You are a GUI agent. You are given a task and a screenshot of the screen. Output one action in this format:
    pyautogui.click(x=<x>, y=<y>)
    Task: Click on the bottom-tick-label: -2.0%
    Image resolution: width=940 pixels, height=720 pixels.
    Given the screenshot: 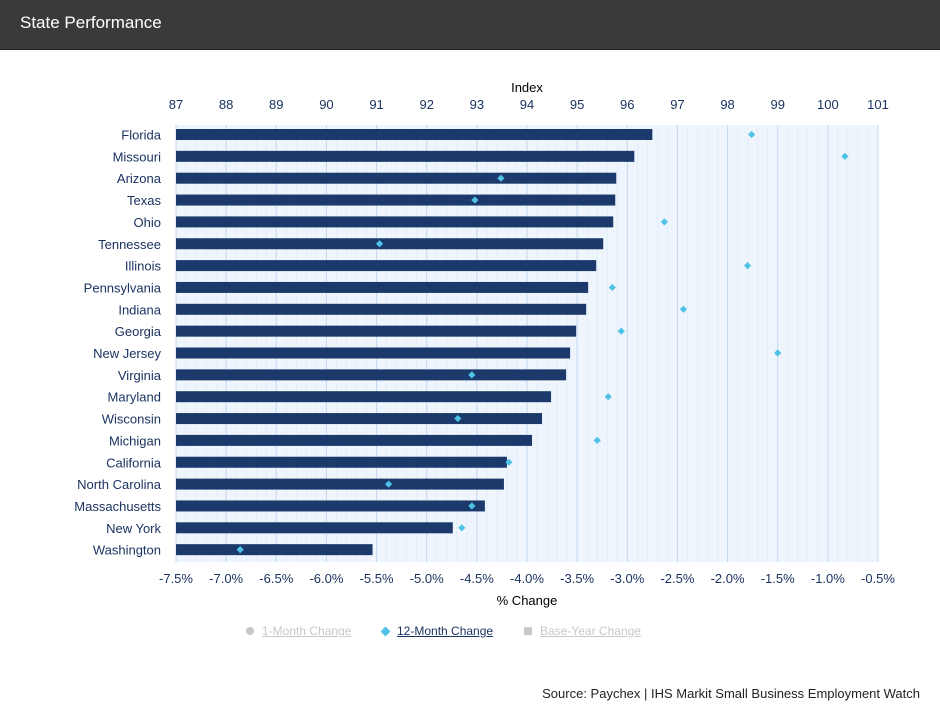 What is the action you would take?
    pyautogui.click(x=728, y=578)
    